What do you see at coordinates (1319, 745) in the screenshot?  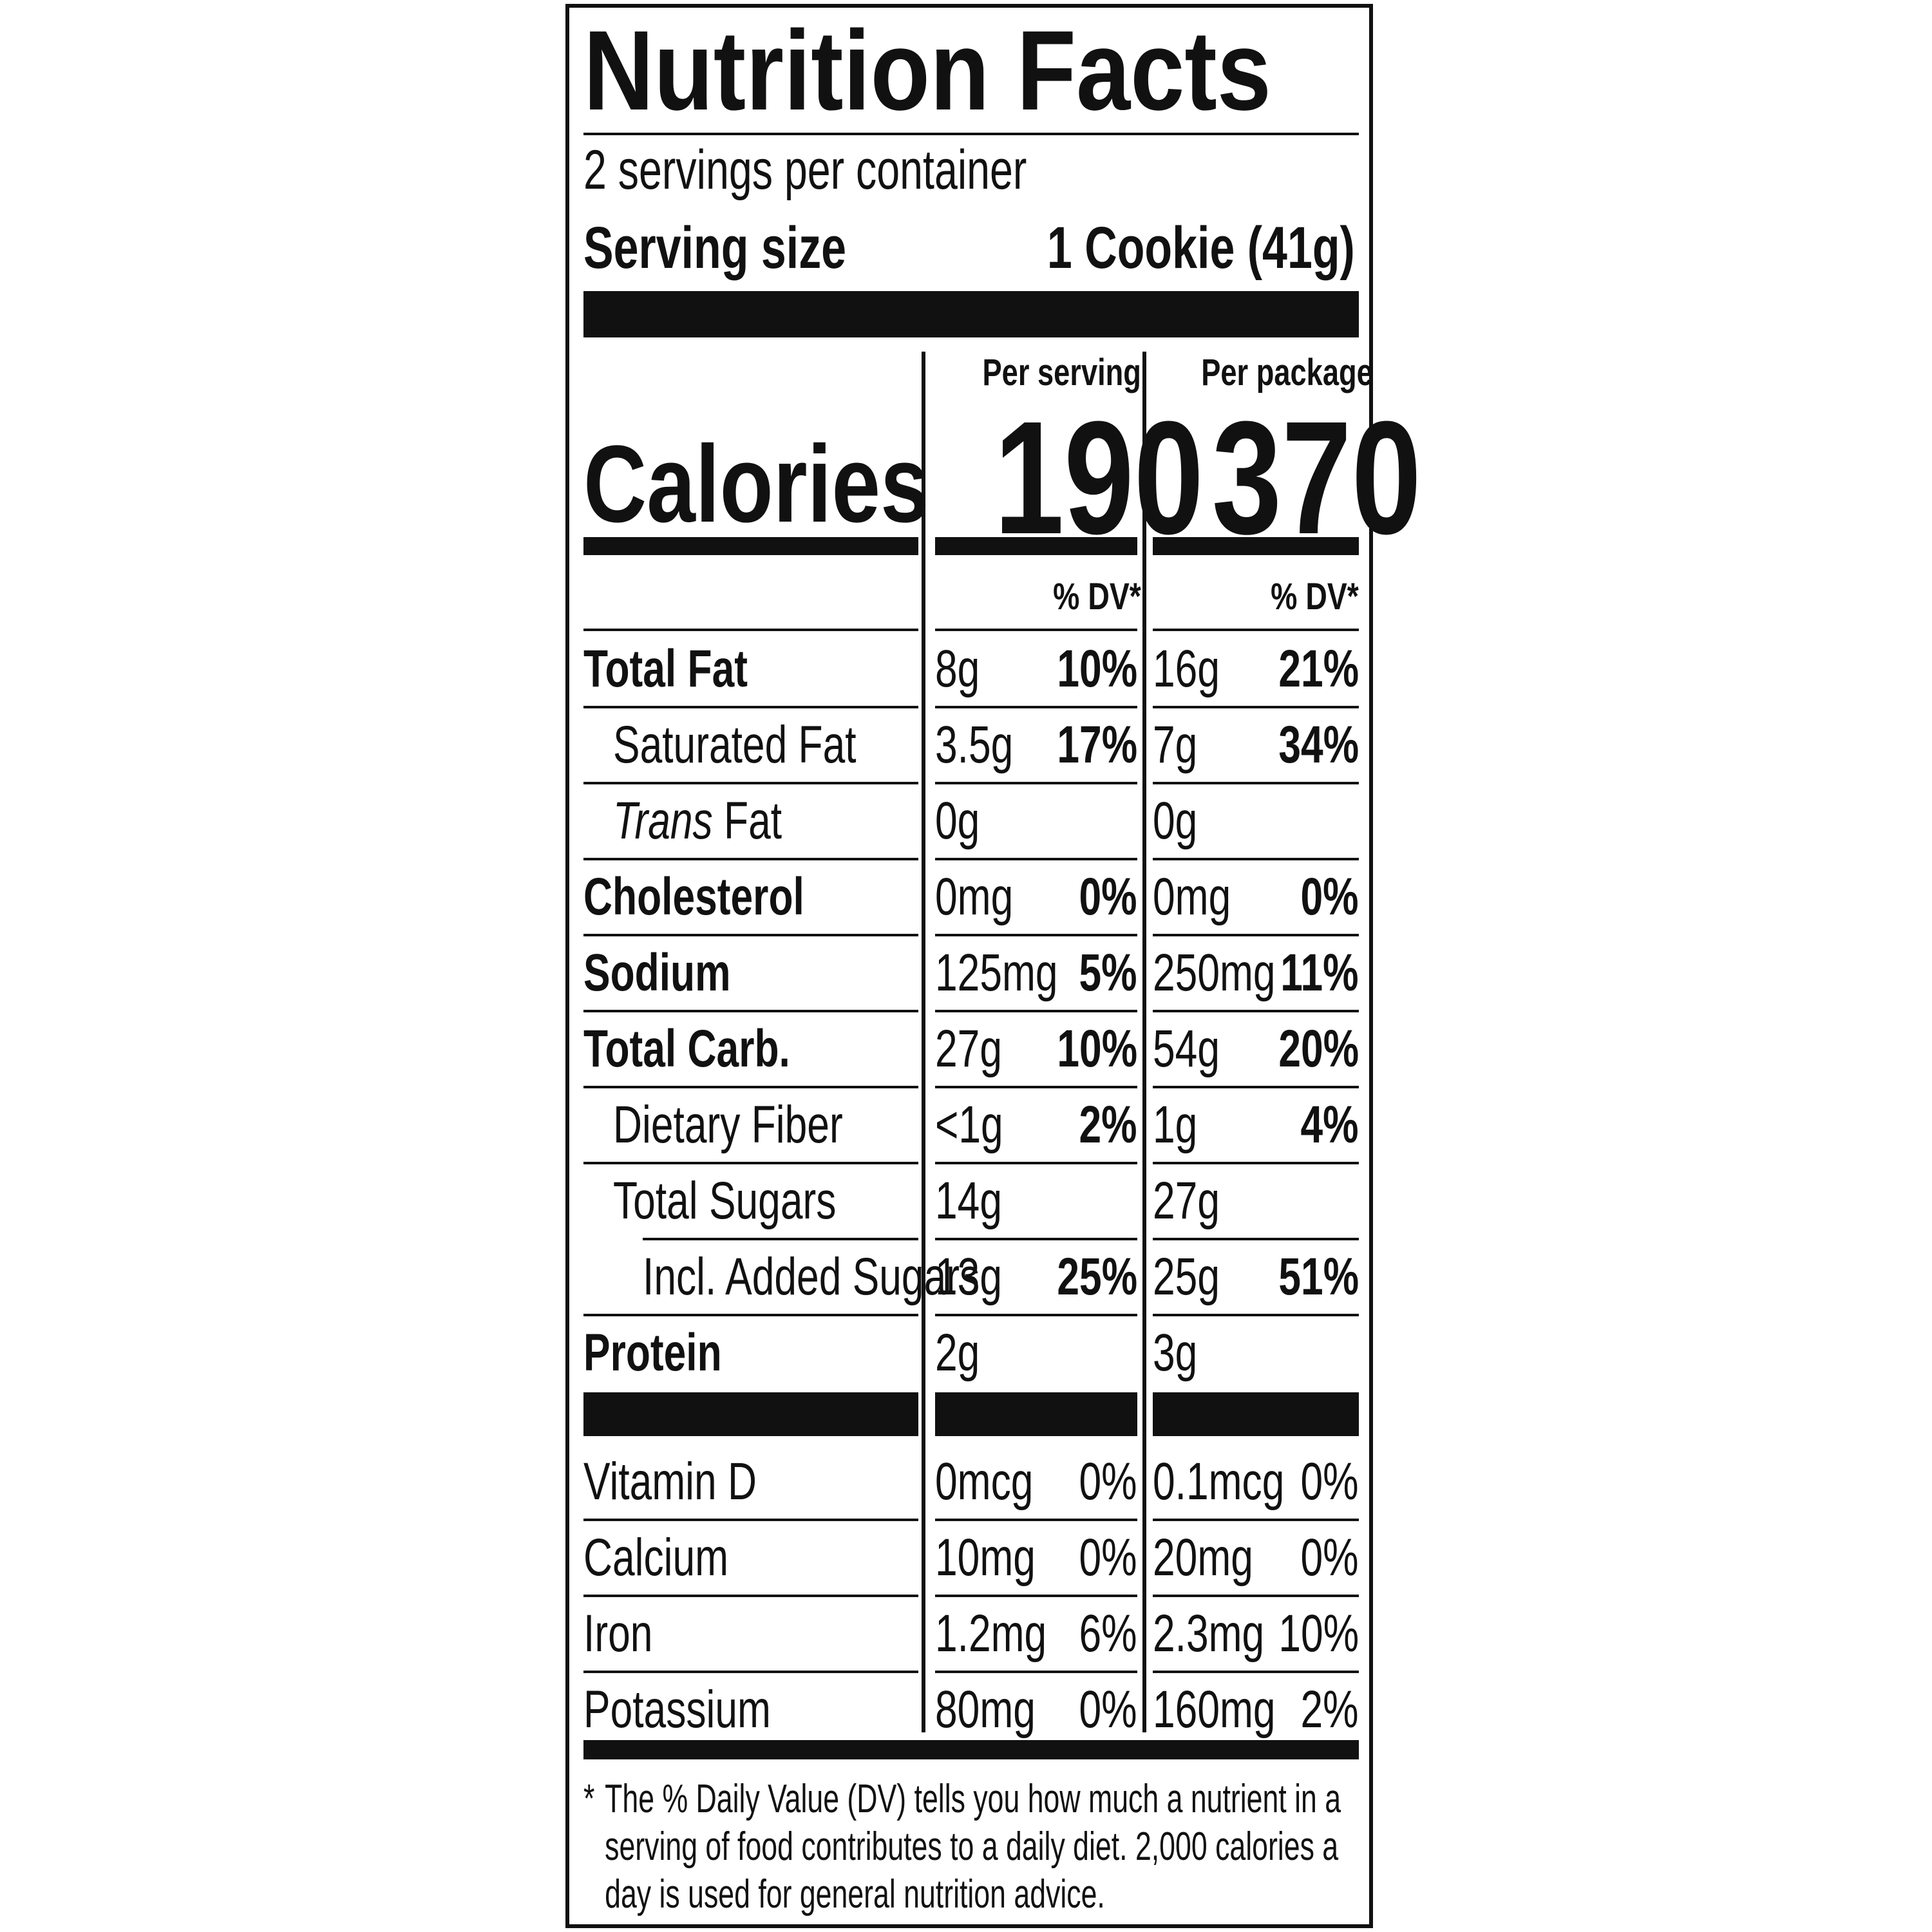 I see `package-dv-text: 34%` at bounding box center [1319, 745].